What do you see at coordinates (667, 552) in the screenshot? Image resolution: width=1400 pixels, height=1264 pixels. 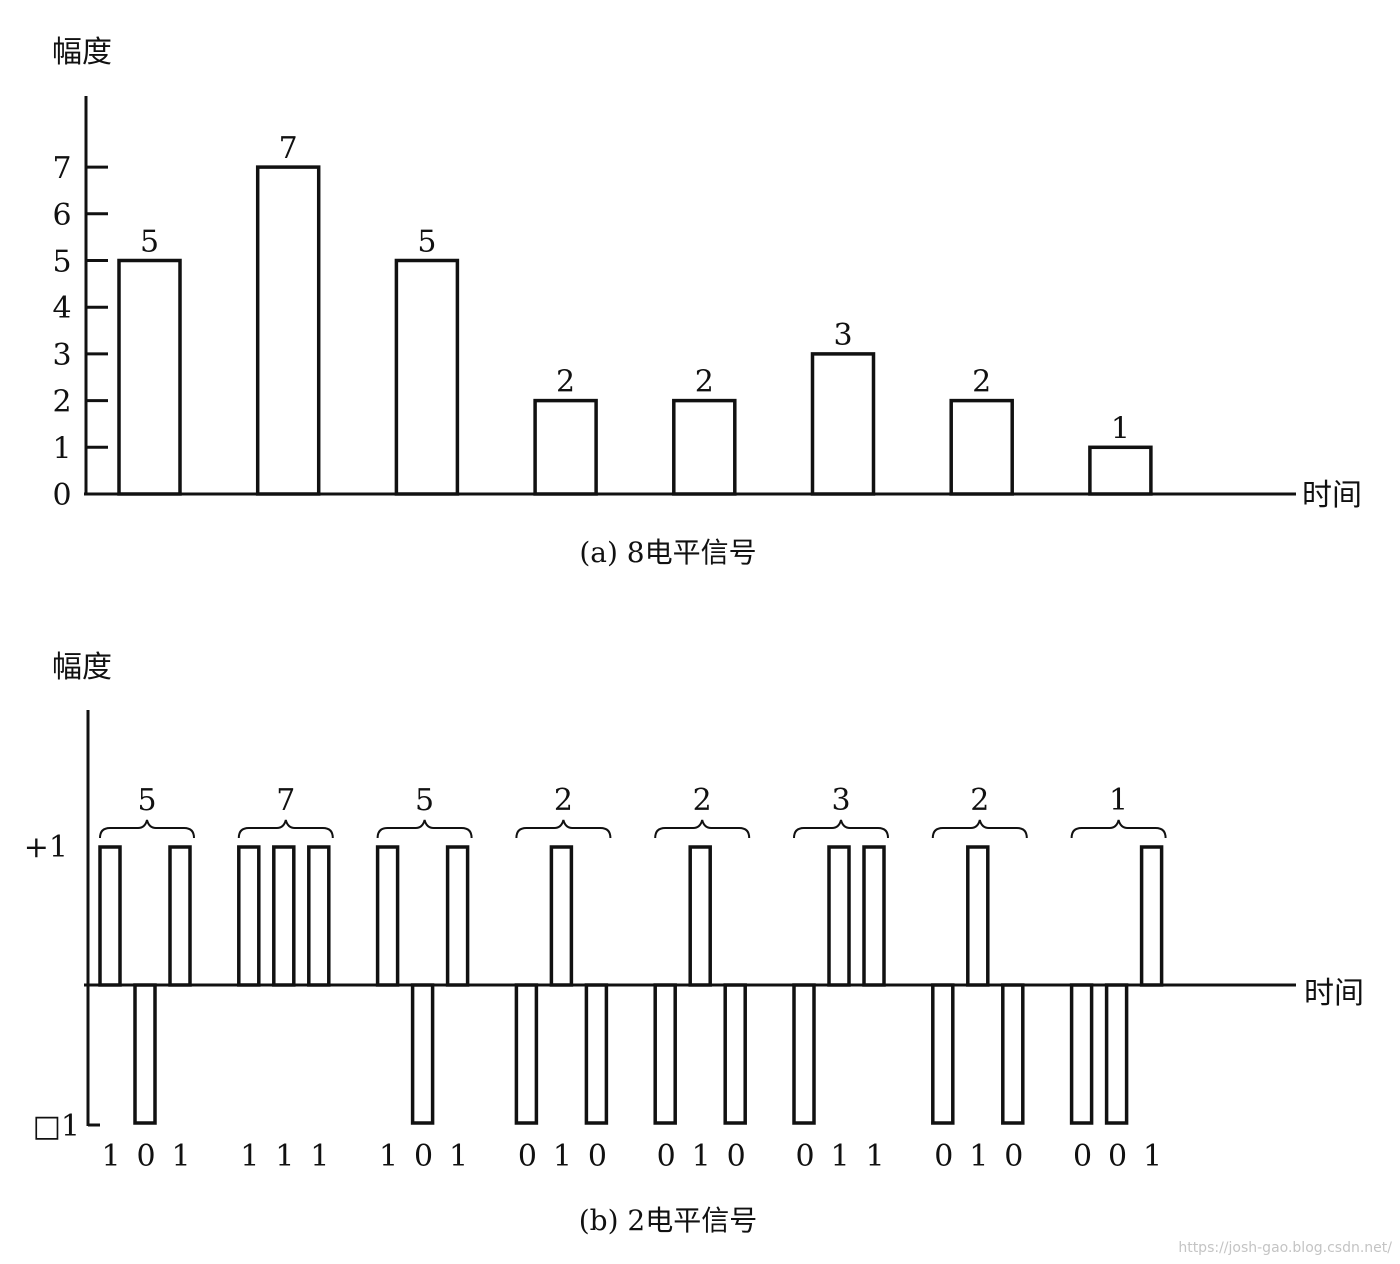 I see `chart-a-caption: (a) 8电平信号` at bounding box center [667, 552].